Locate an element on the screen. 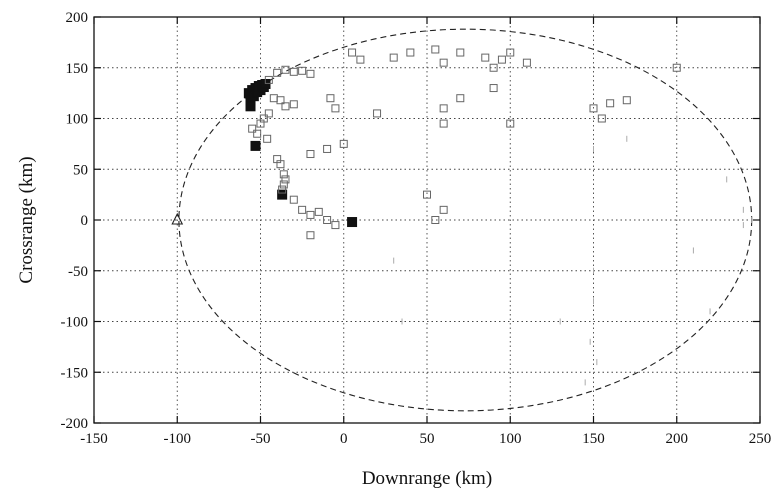 The height and width of the screenshot is (491, 773). x-tick-label: -150 is located at coordinates (94, 439).